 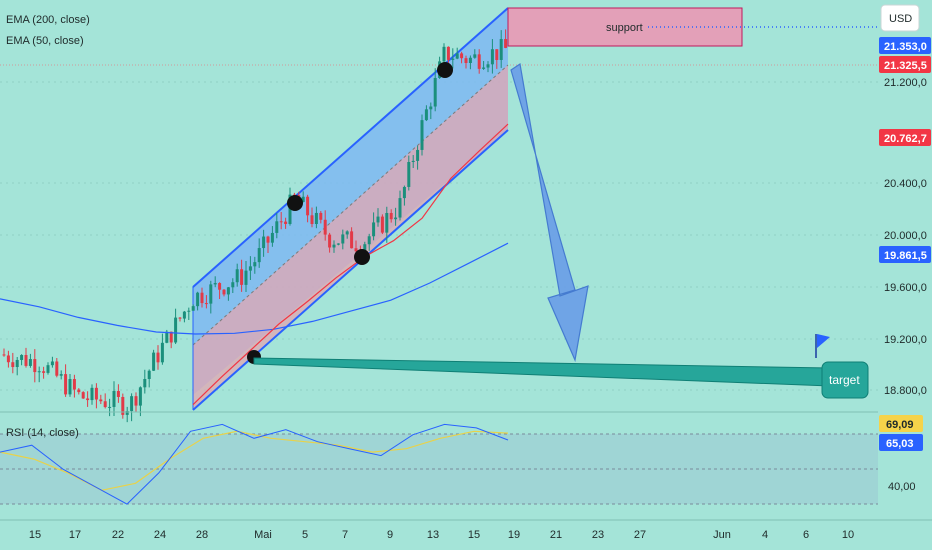 I want to click on date-tick: 19, so click(x=514, y=535).